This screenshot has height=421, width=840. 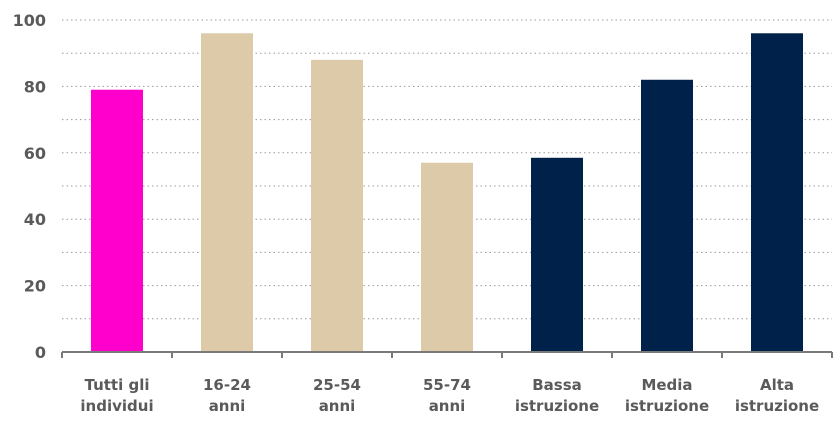 I want to click on category-label-6: Alta istruzione, so click(x=777, y=395).